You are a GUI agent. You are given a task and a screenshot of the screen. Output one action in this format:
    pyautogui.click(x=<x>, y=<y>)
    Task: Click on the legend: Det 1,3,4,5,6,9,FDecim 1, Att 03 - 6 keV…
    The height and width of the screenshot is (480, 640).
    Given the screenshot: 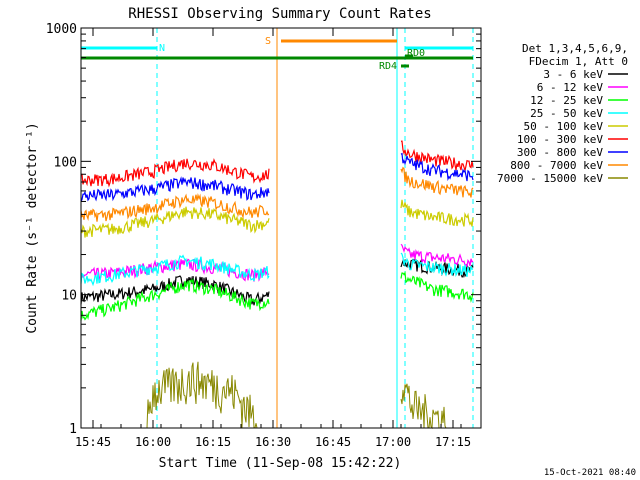 What is the action you would take?
    pyautogui.click(x=562, y=113)
    